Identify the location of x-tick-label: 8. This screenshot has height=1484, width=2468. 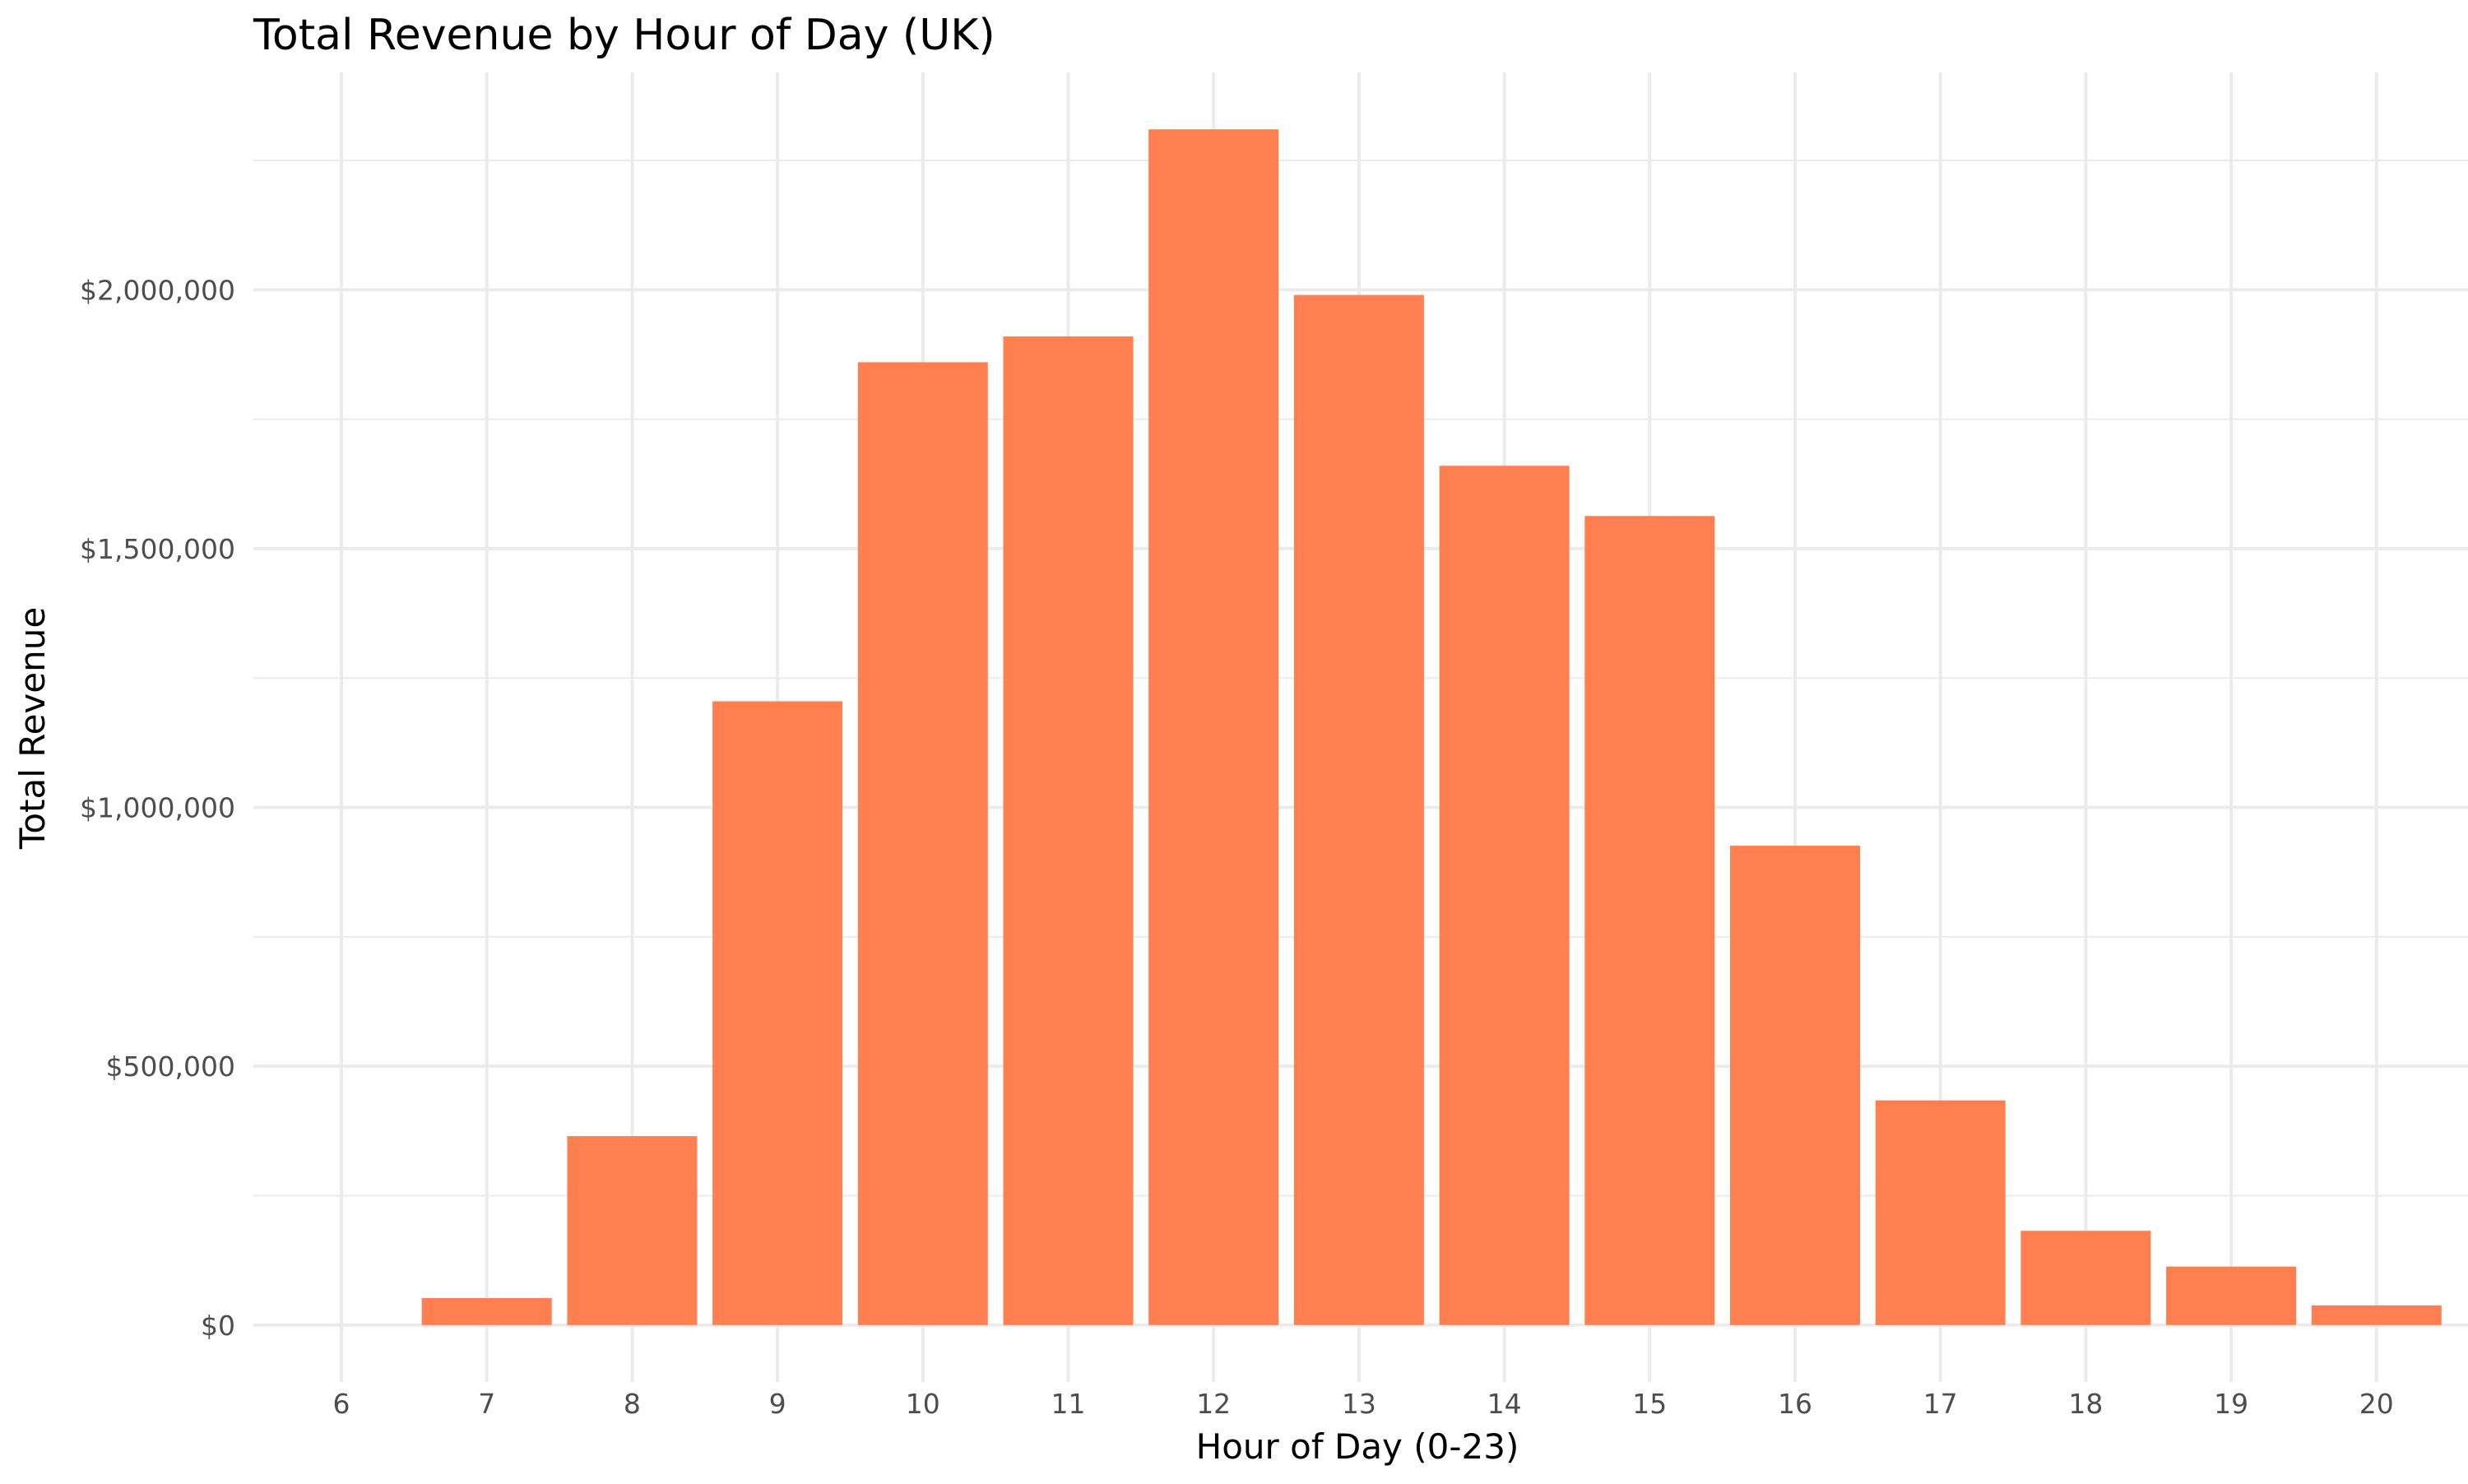
(632, 1404).